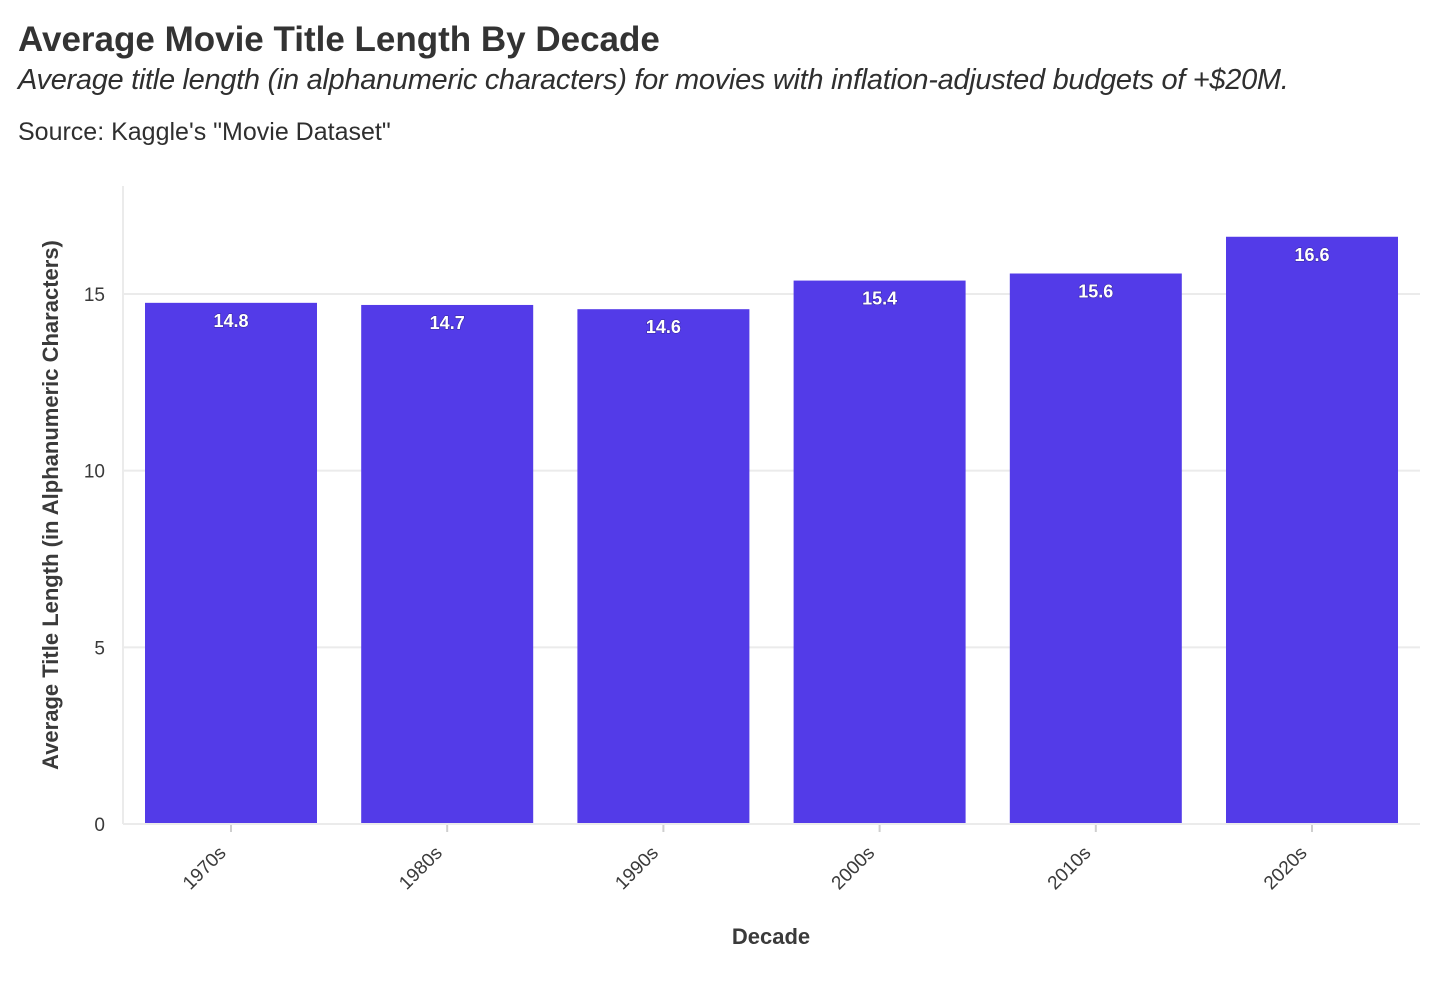 This screenshot has height=983, width=1456. I want to click on y-tick-label: 5, so click(99, 648).